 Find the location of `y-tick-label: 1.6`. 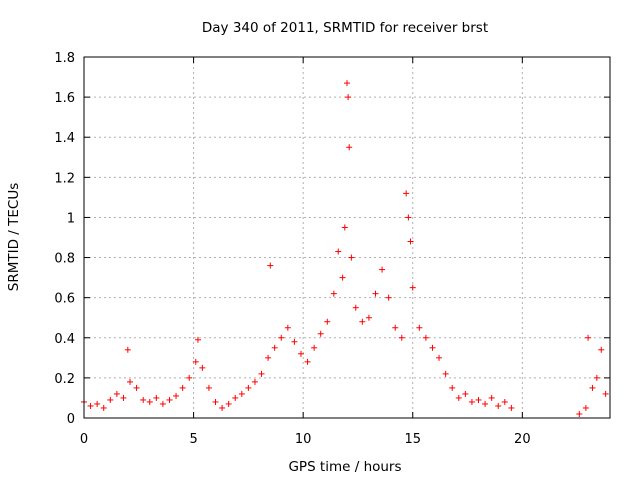

y-tick-label: 1.6 is located at coordinates (64, 98).